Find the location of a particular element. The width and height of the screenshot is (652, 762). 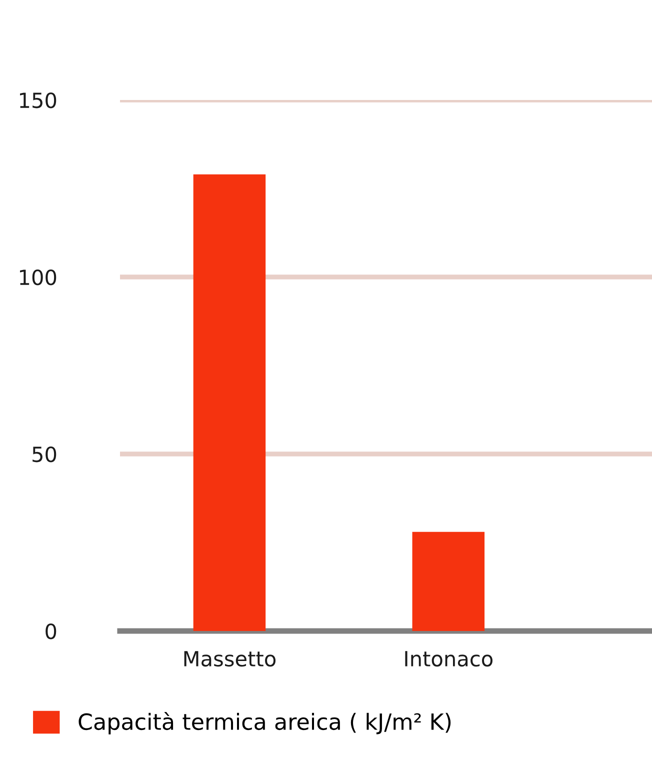

x-tick-label: Intonaco is located at coordinates (448, 659).